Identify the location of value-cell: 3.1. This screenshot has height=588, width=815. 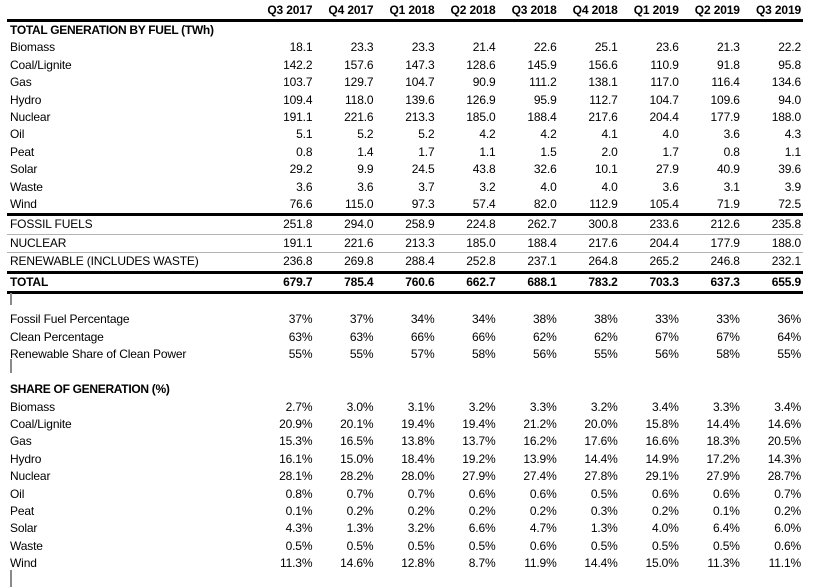
(731, 186).